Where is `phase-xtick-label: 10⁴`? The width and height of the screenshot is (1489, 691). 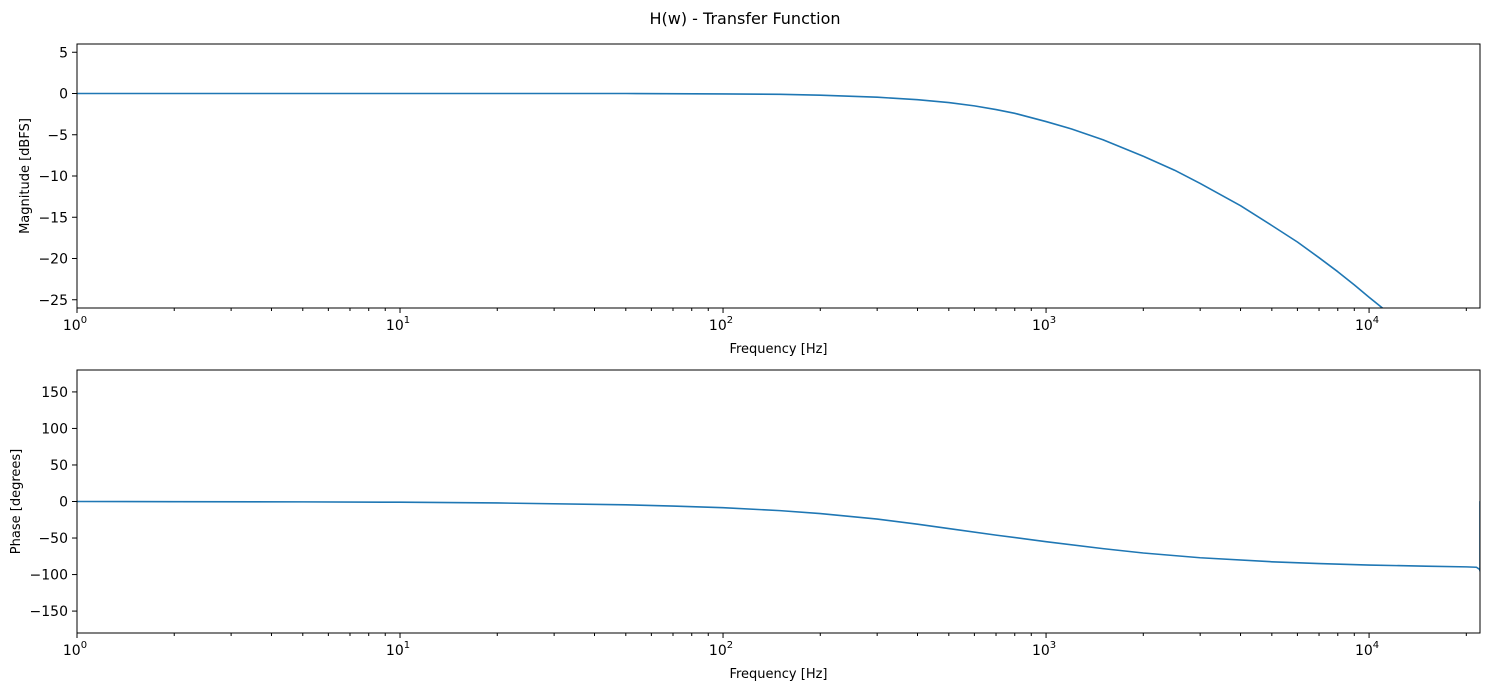
phase-xtick-label: 10⁴ is located at coordinates (1367, 649).